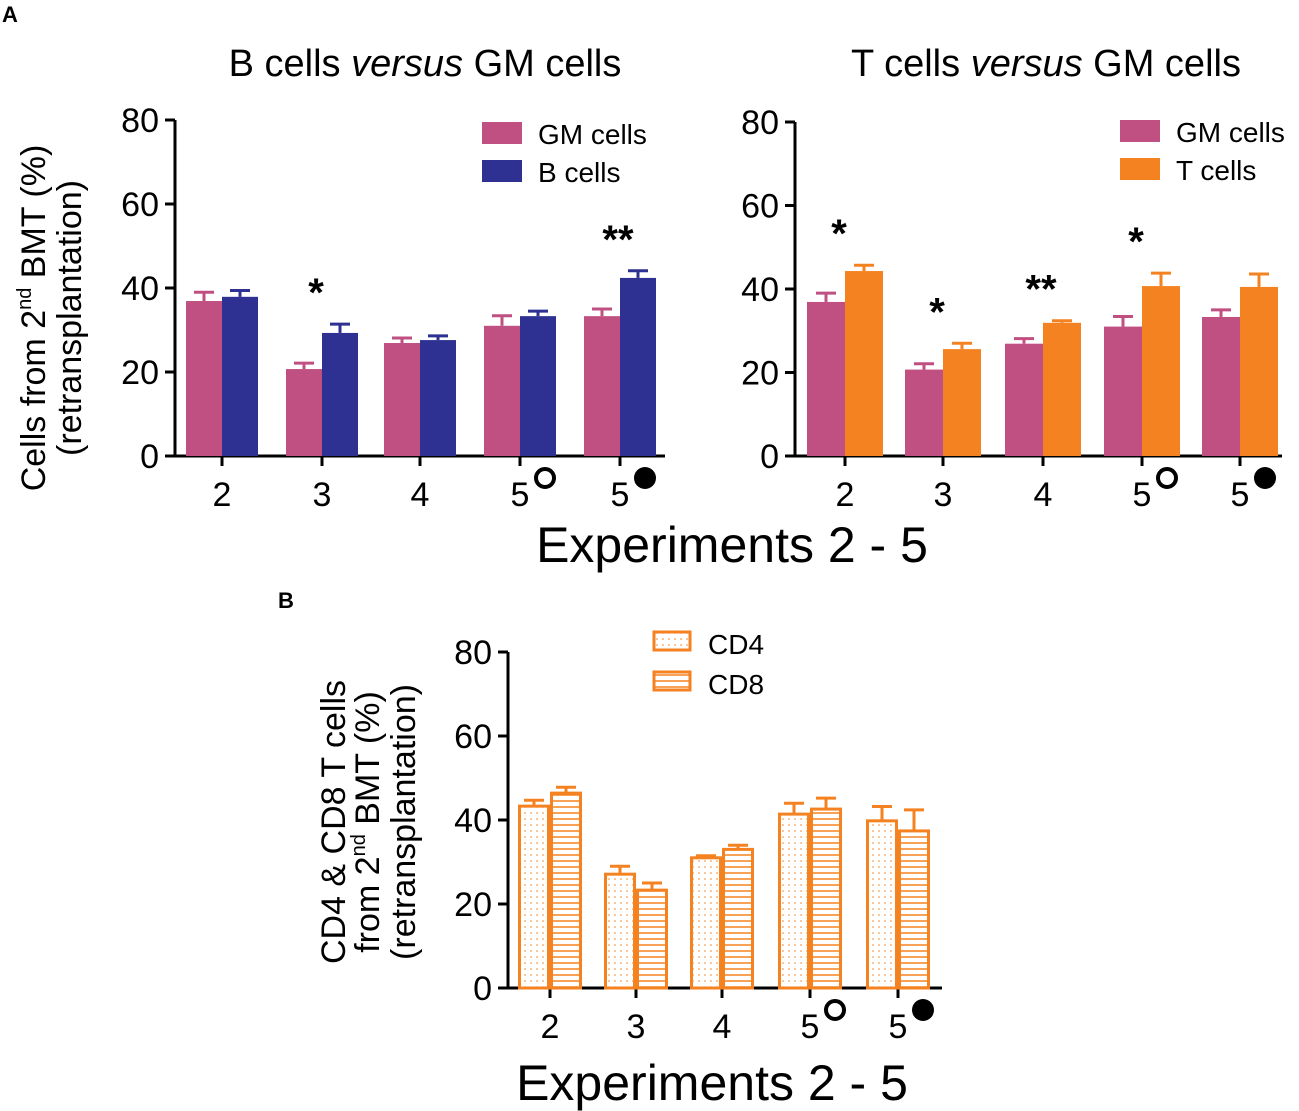 This screenshot has width=1299, height=1111. I want to click on legend-label: T cells, so click(1216, 170).